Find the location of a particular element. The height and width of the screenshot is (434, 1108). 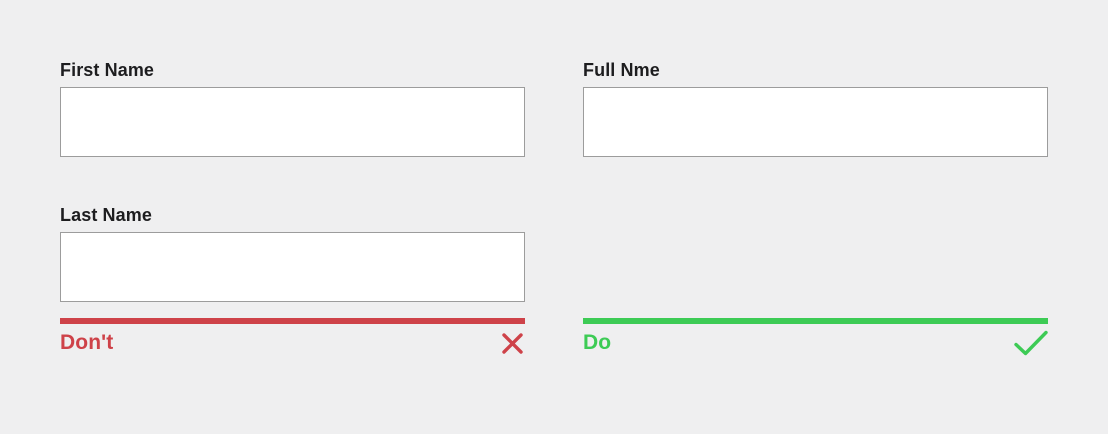

last-name-label: Last Name is located at coordinates (106, 215).